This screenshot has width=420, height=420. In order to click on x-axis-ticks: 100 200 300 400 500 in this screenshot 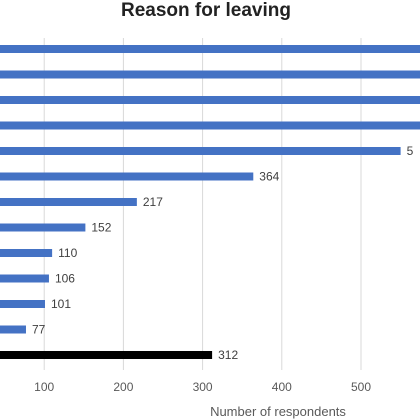, I will do `click(202, 387)`.